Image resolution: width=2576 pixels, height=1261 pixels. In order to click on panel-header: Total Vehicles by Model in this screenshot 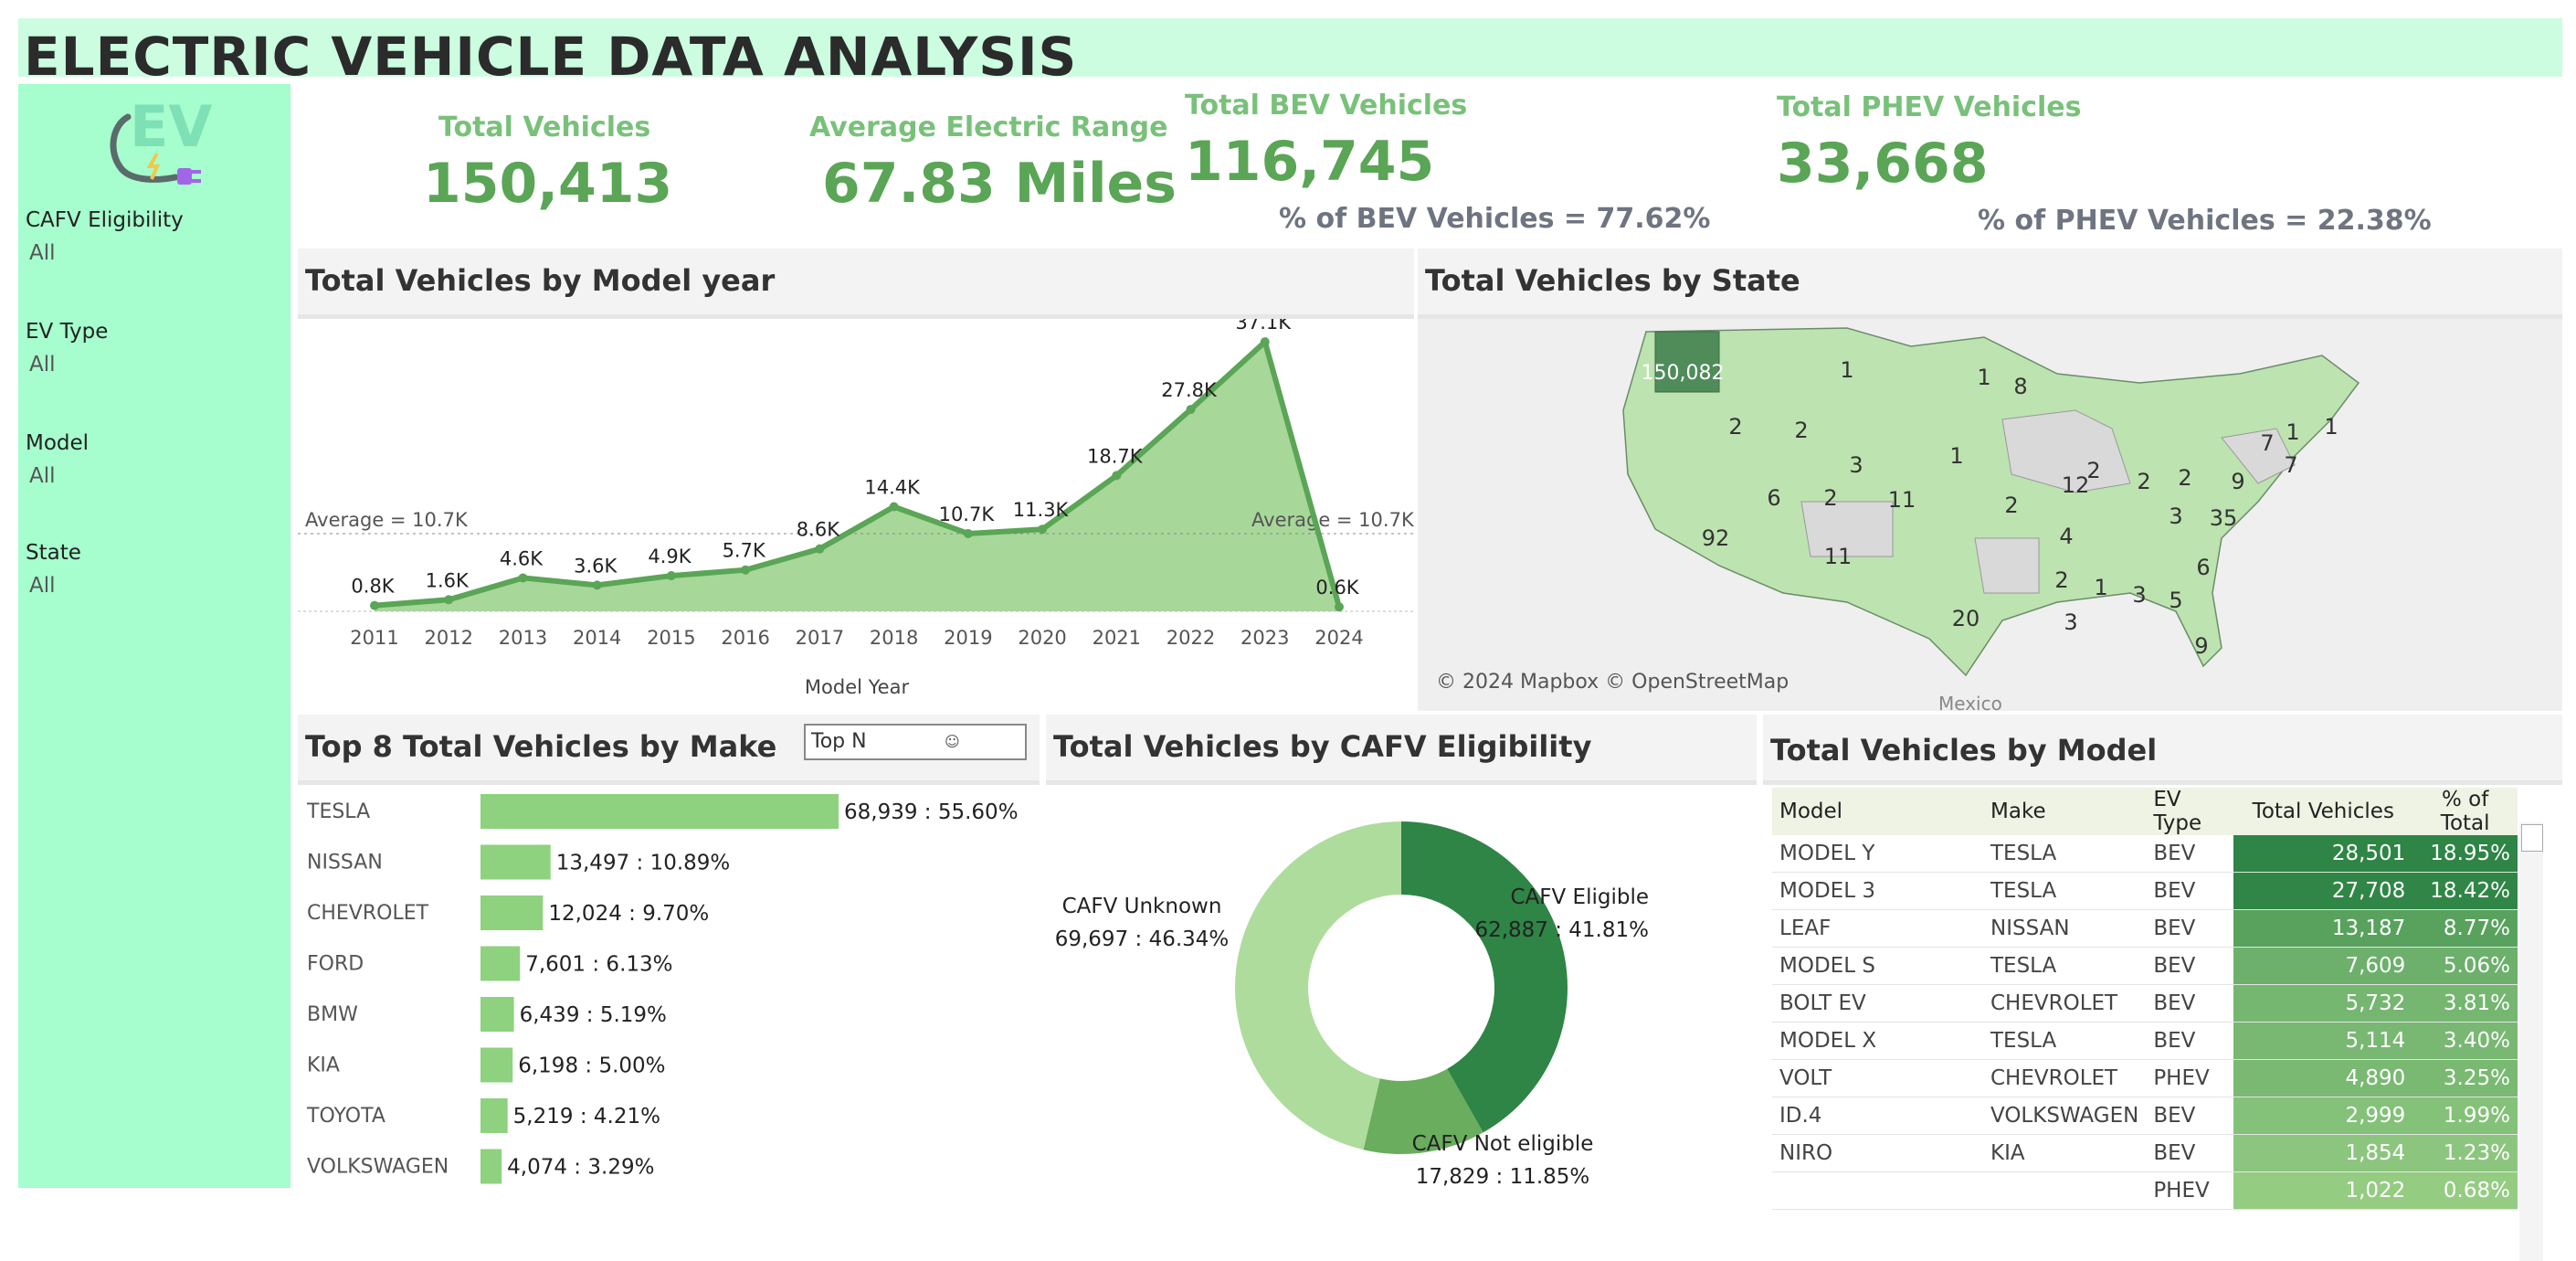, I will do `click(2162, 750)`.